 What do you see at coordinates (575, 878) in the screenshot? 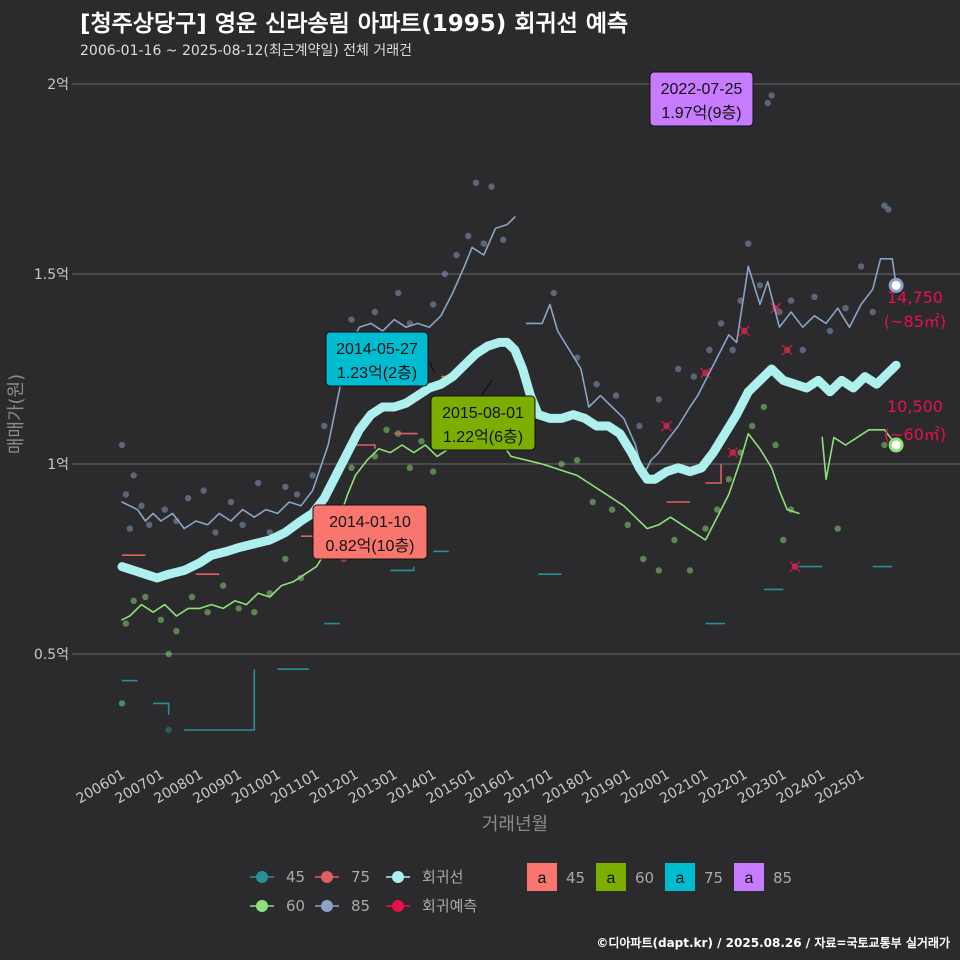
I see `legend-label-text: 45` at bounding box center [575, 878].